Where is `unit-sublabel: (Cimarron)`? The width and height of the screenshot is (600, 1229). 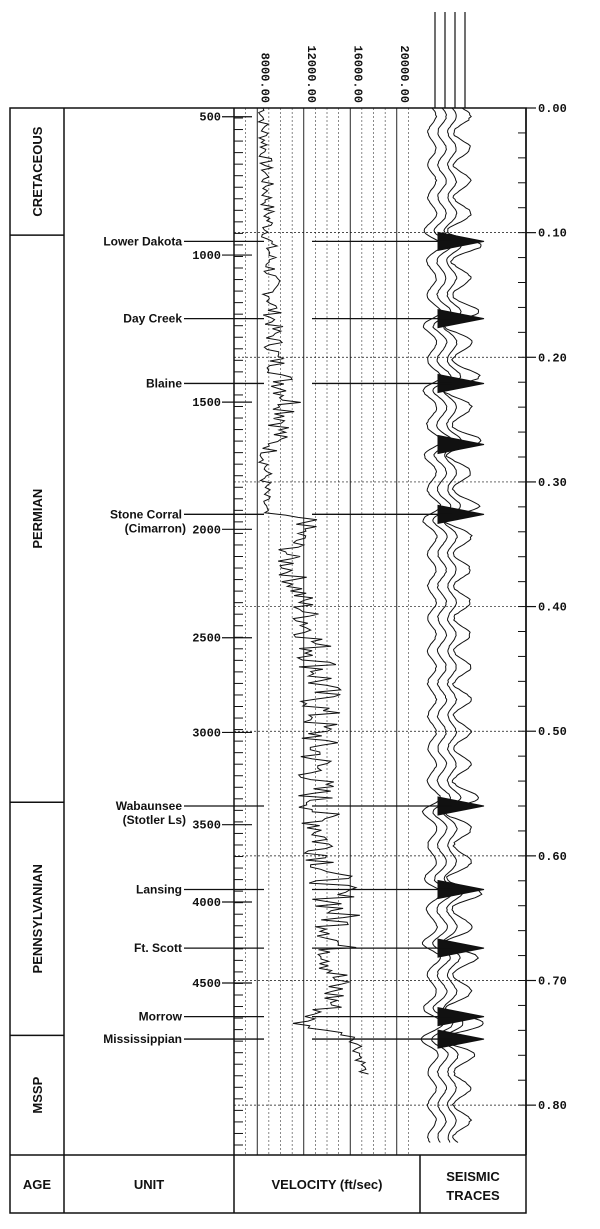 unit-sublabel: (Cimarron) is located at coordinates (155, 528).